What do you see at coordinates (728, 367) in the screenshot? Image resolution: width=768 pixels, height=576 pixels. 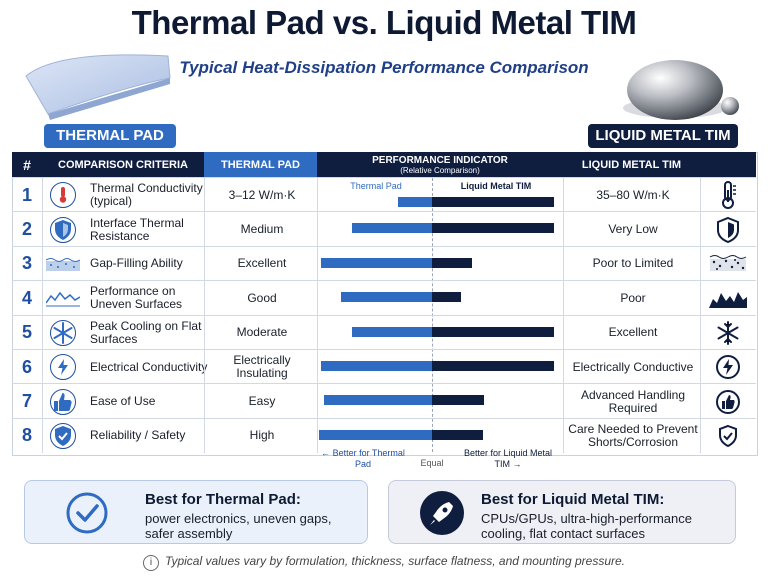 I see `lightning-icon` at bounding box center [728, 367].